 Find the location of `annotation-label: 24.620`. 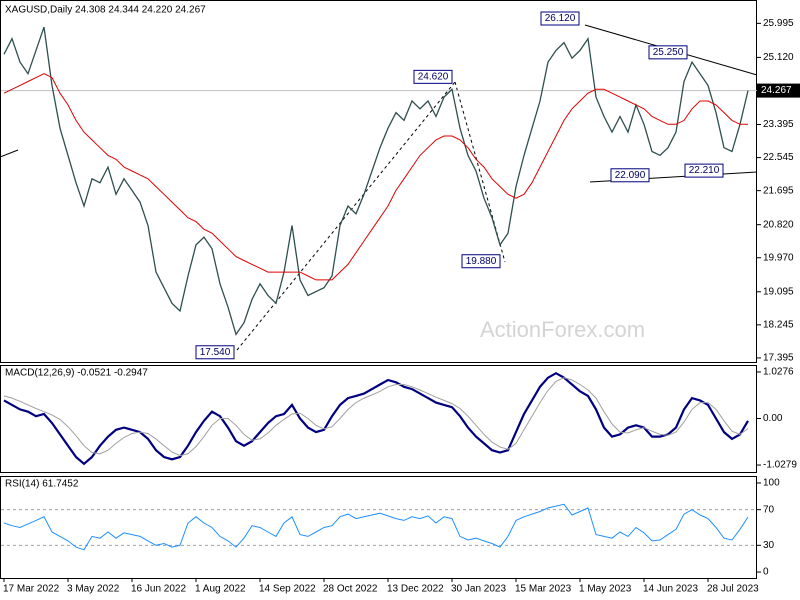

annotation-label: 24.620 is located at coordinates (433, 76).